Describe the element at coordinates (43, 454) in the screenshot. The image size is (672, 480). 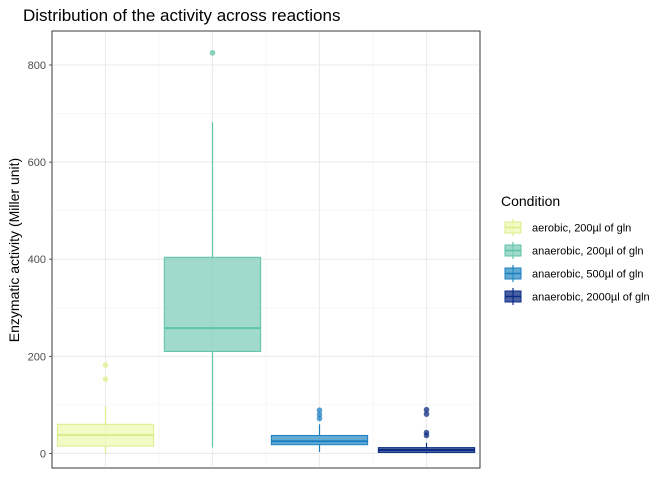
I see `y-tick-label: 0` at that location.